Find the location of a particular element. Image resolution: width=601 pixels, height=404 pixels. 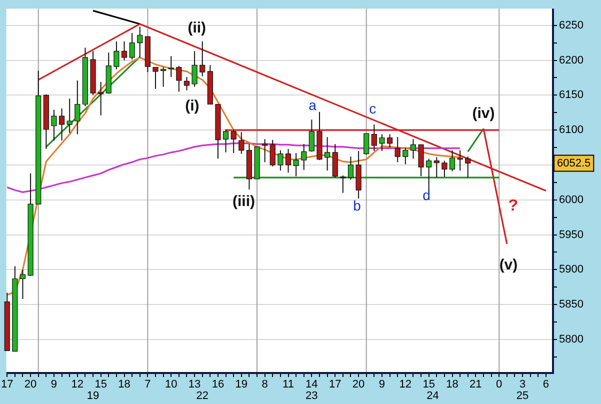

x-tick-label: 19 is located at coordinates (241, 384).